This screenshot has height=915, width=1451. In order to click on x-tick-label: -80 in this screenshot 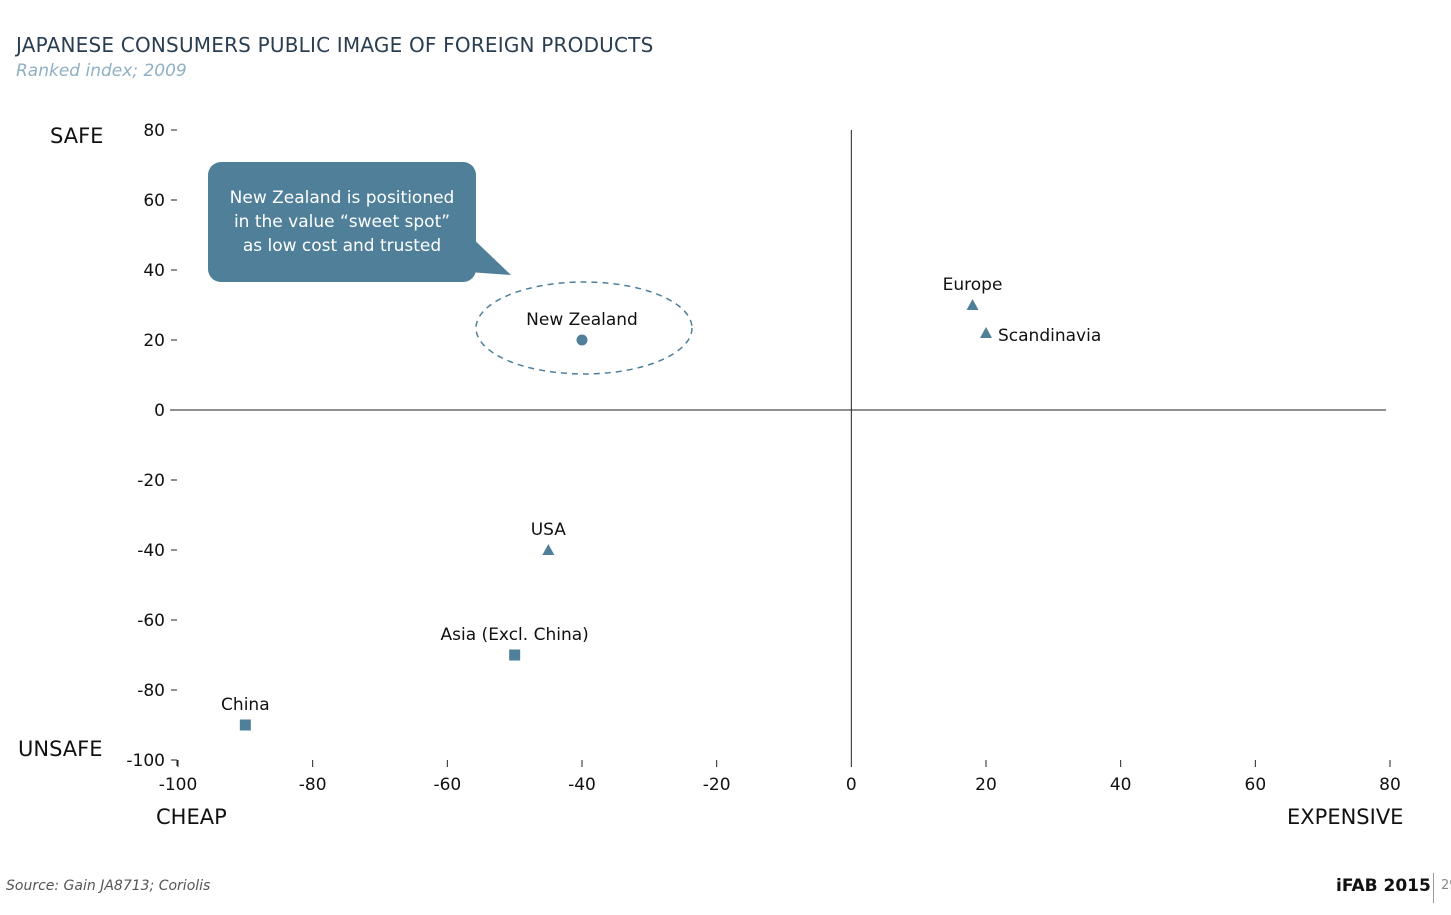, I will do `click(313, 785)`.